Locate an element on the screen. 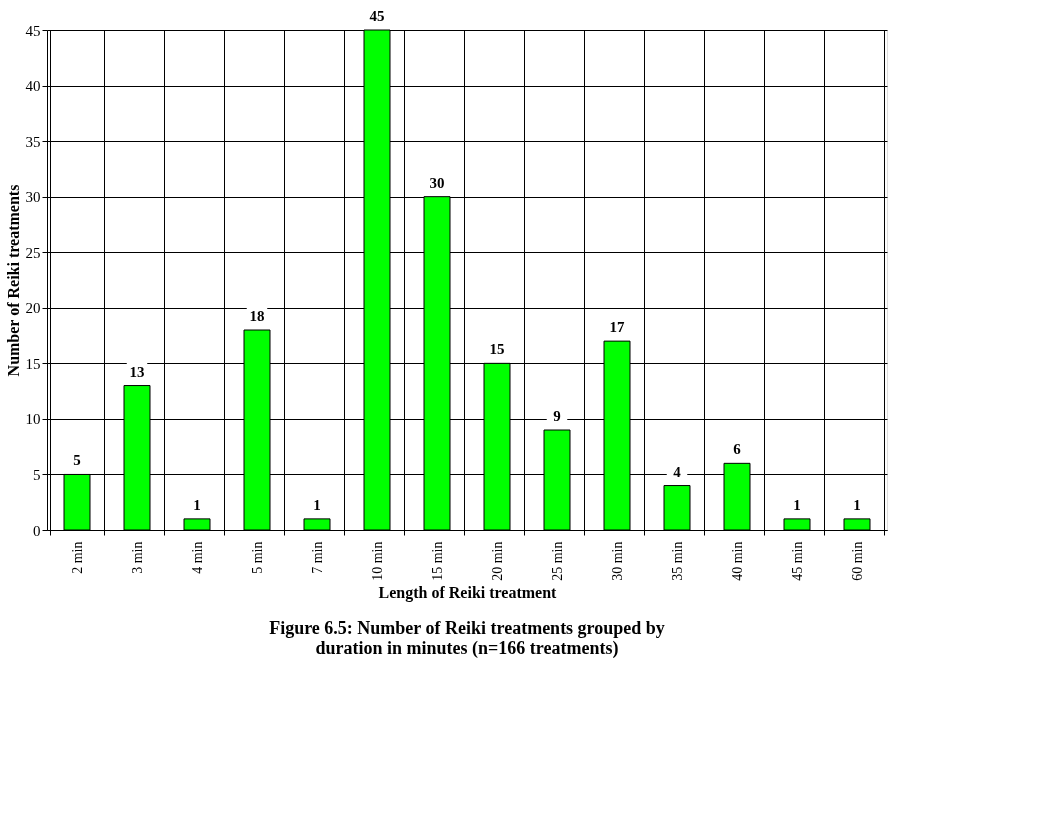 This screenshot has height=822, width=1041. y-tick-label: 35 is located at coordinates (33, 141).